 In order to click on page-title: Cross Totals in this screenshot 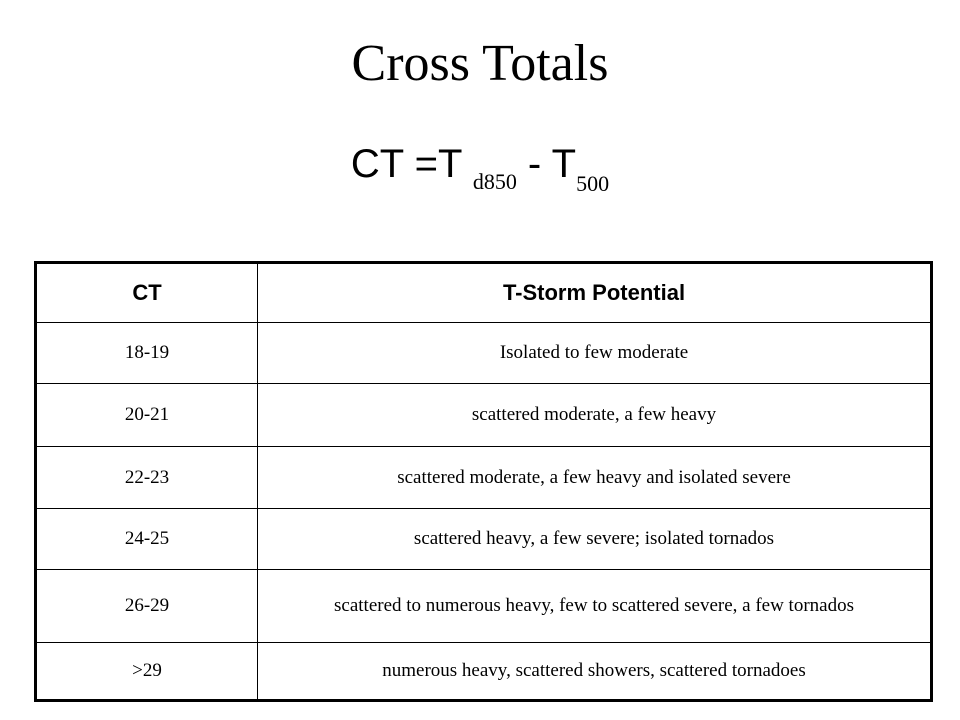, I will do `click(480, 63)`.